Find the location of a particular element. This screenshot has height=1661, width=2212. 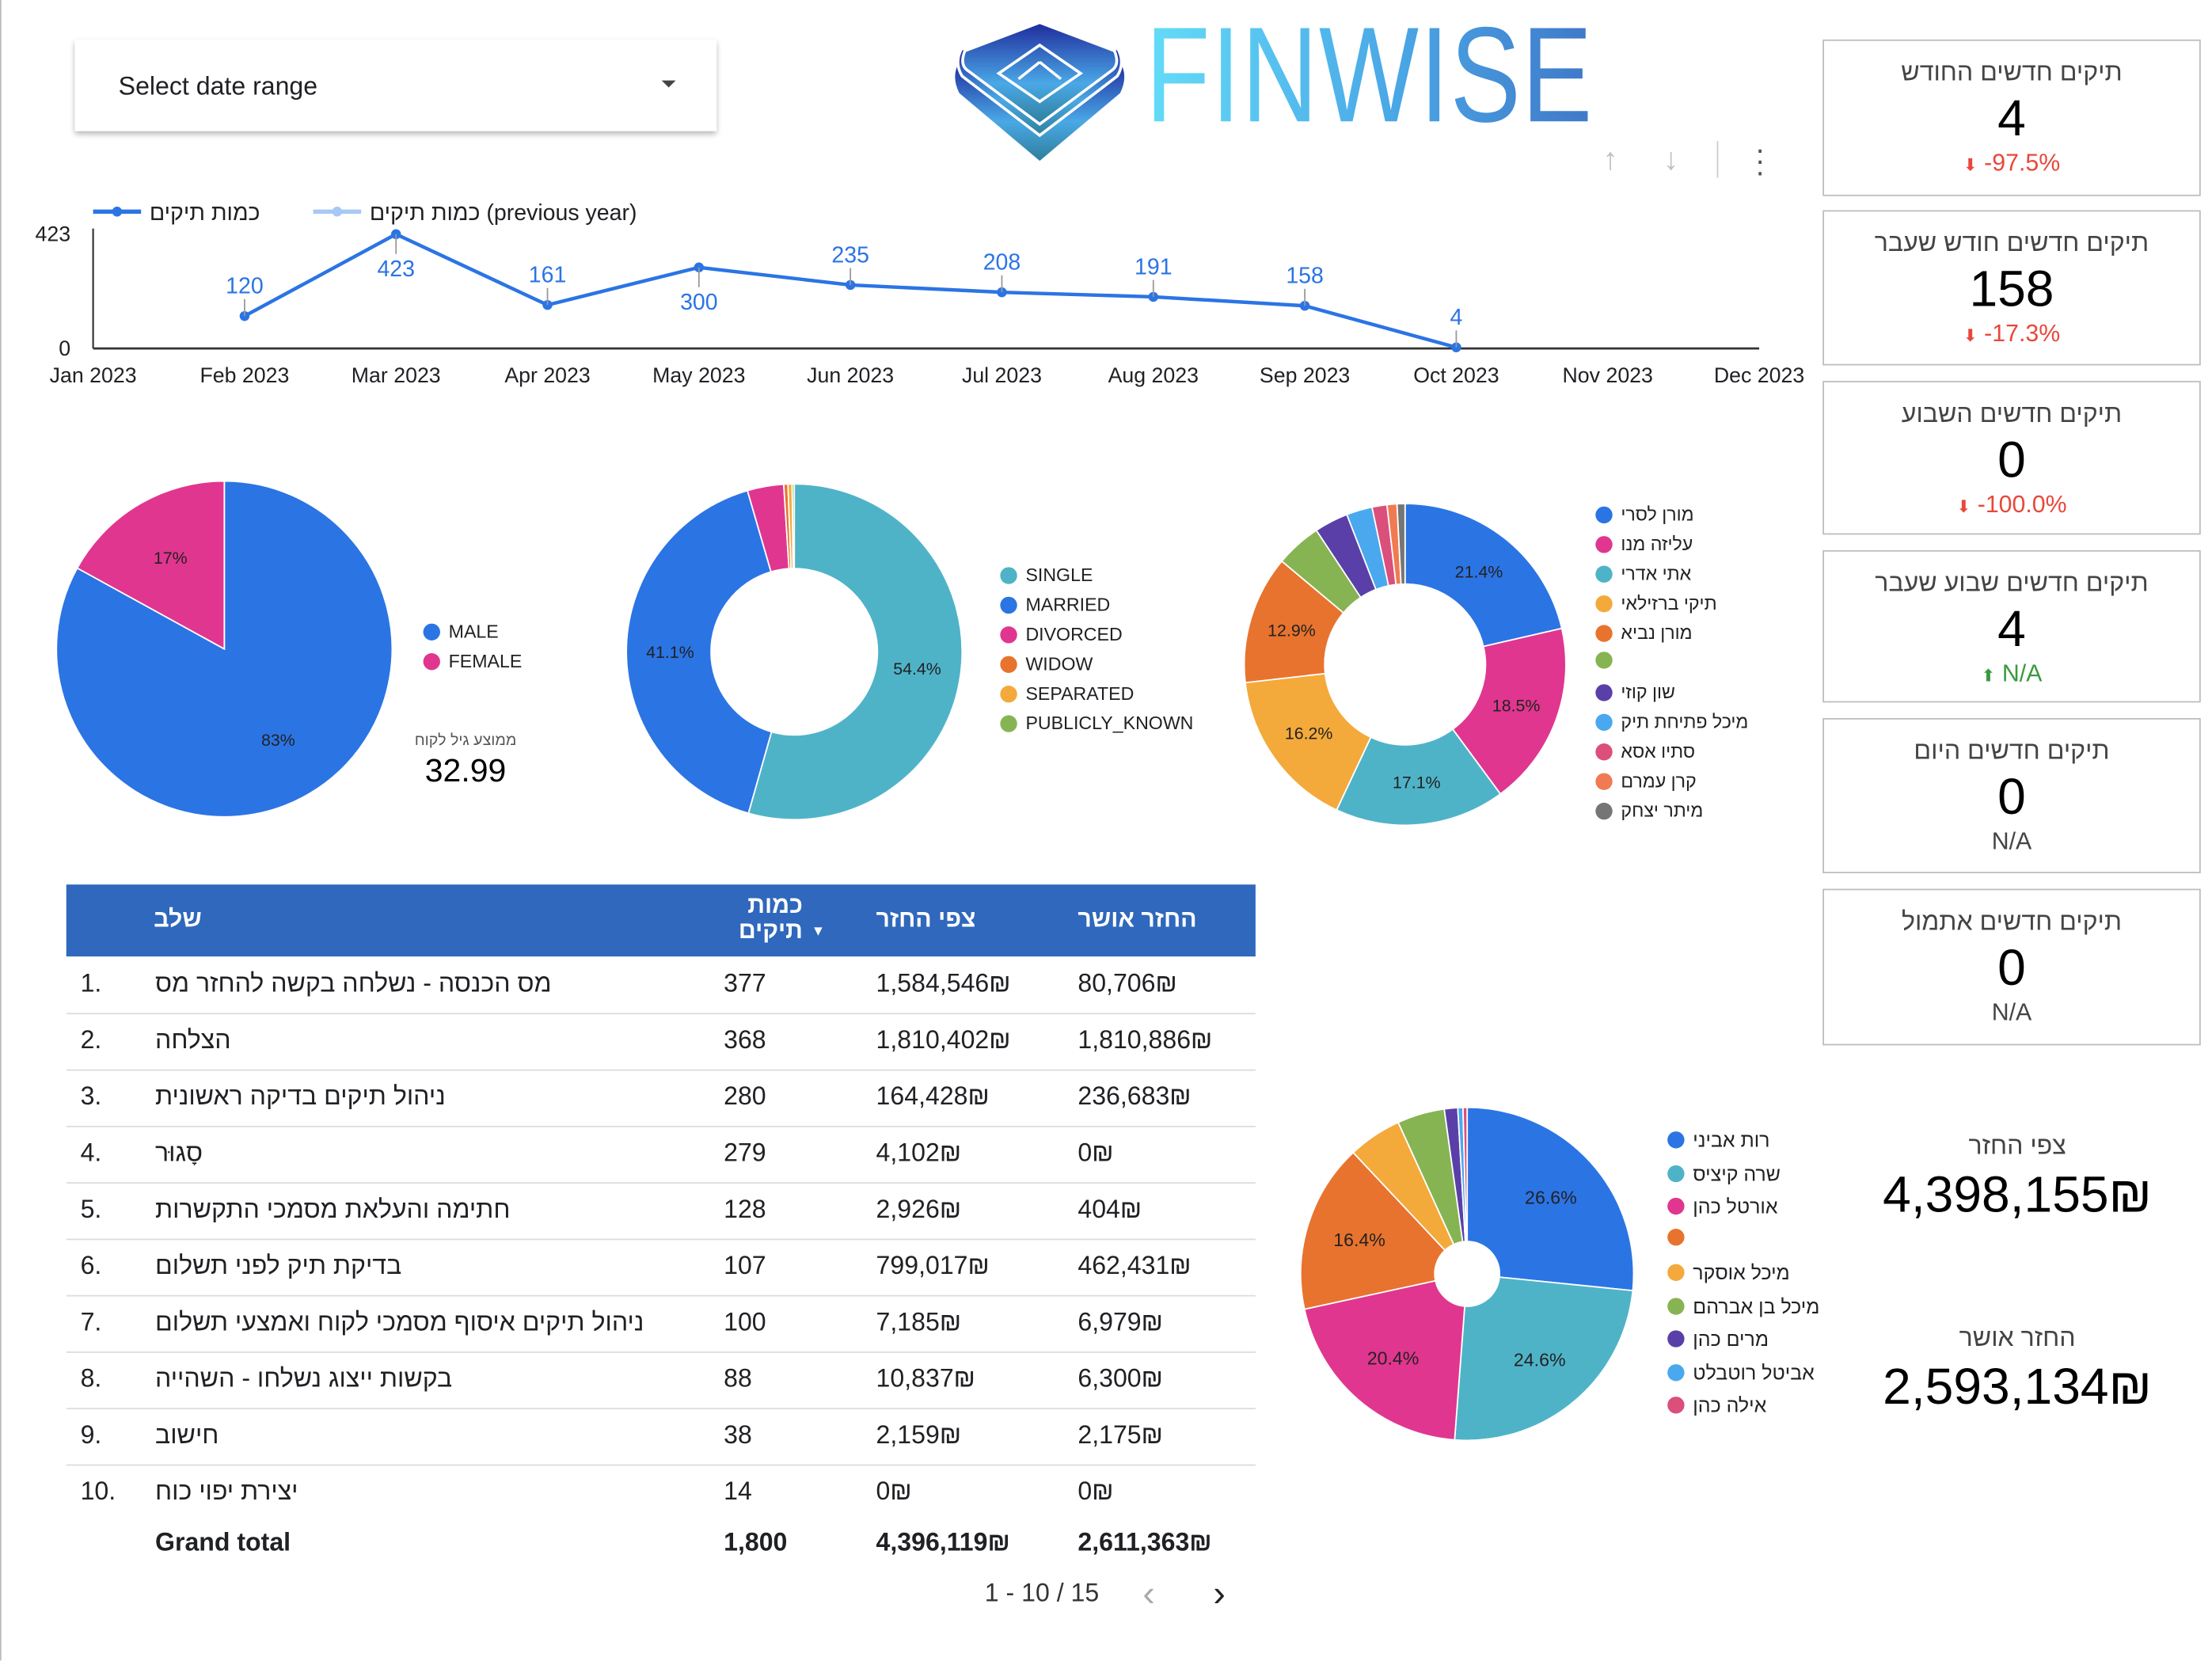

legend-item: SEPARATED is located at coordinates (1067, 693).